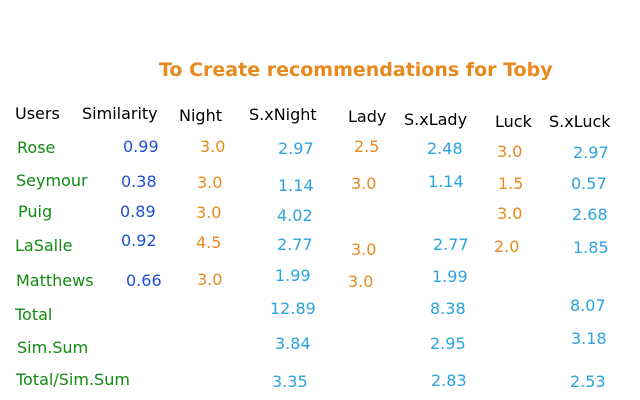 This screenshot has height=400, width=640. What do you see at coordinates (144, 280) in the screenshot?
I see `similarity-value: 0.66` at bounding box center [144, 280].